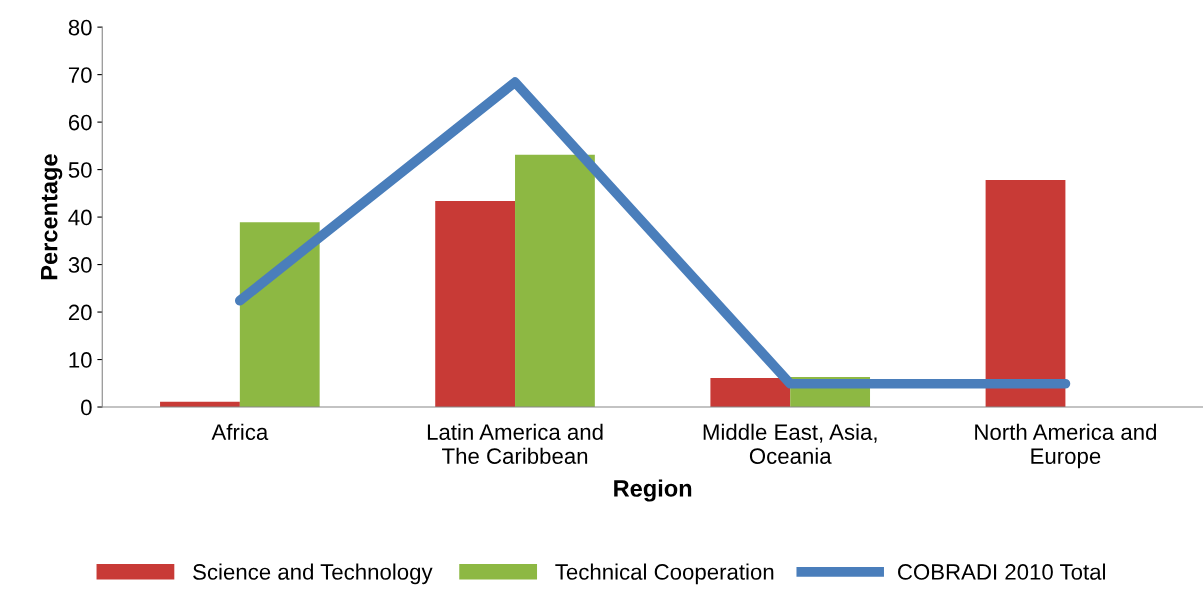  Describe the element at coordinates (80, 27) in the screenshot. I see `y-tick-label: 80` at that location.